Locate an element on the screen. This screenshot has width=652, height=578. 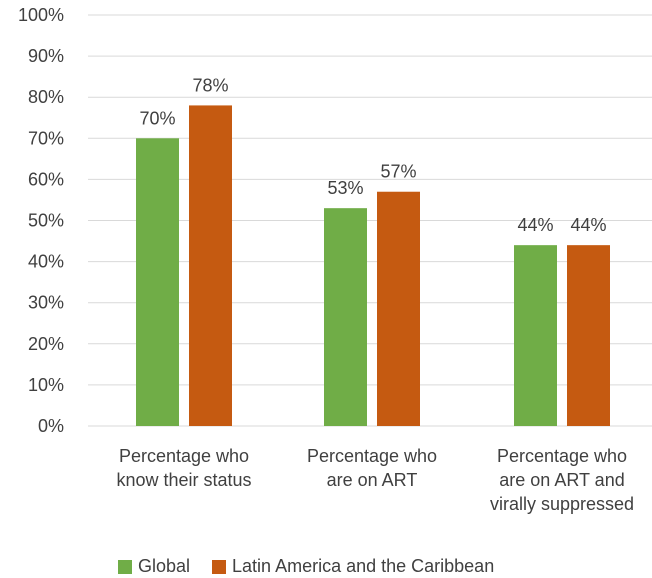
bar-value-label: 70% is located at coordinates (157, 118).